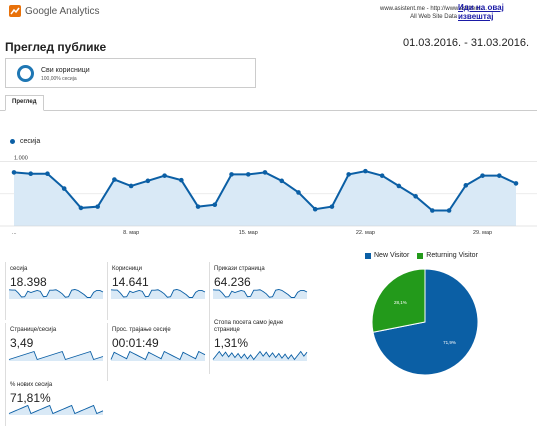 The height and width of the screenshot is (426, 537). I want to click on pie-legend: New Visitor Returning Visitor, so click(421, 255).